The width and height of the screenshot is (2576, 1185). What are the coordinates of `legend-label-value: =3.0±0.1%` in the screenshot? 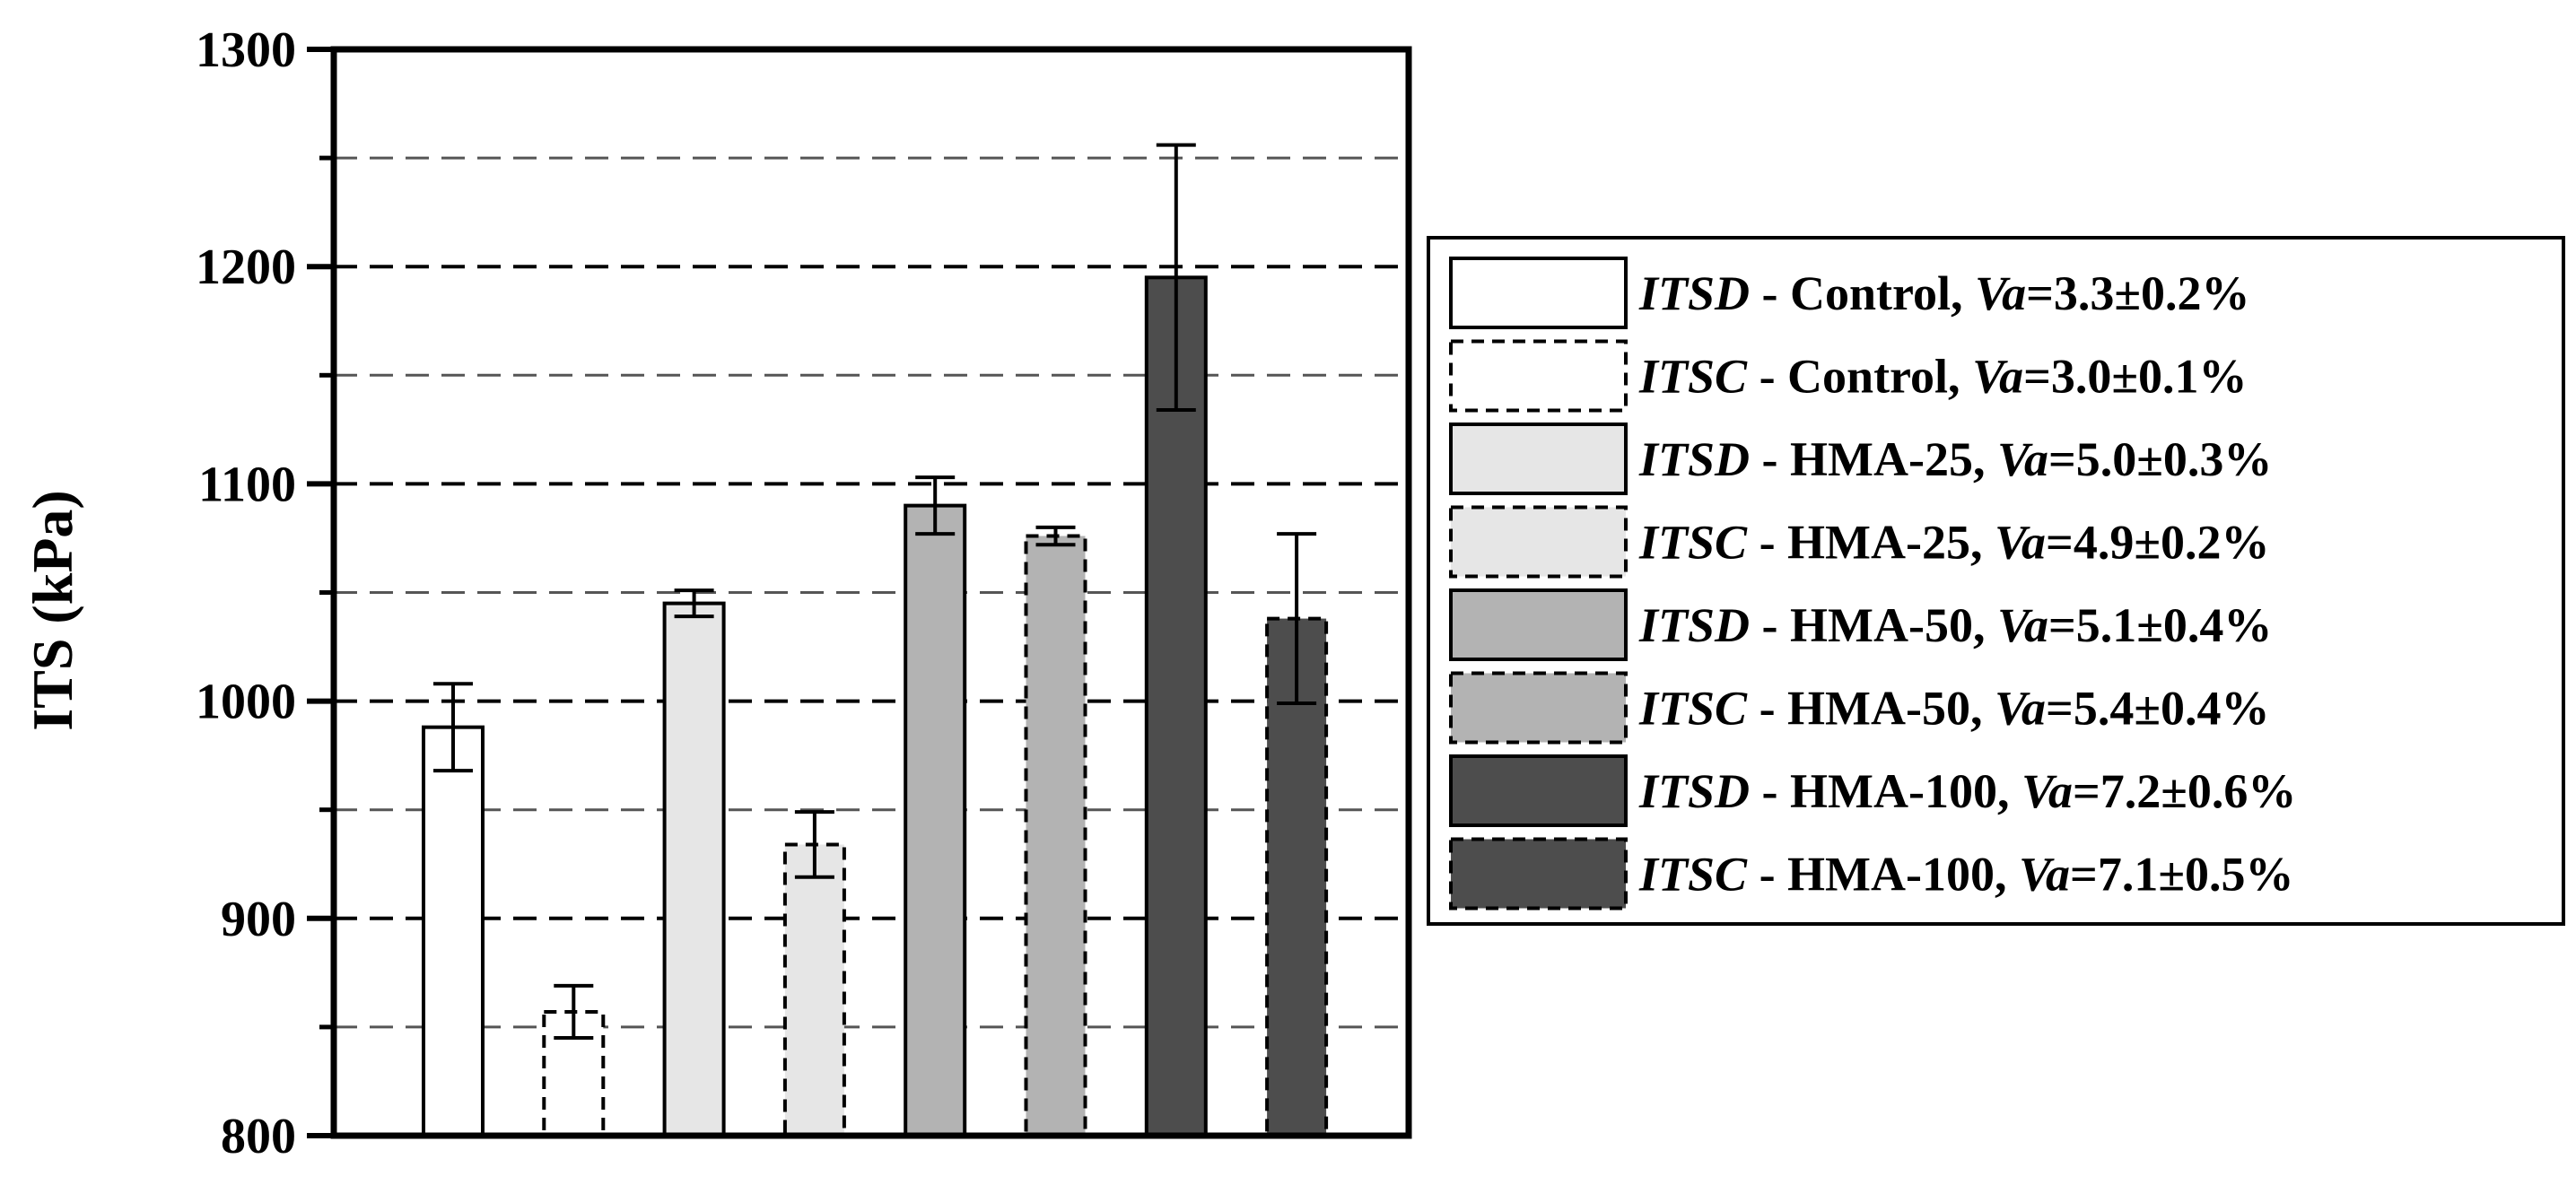 It's located at (2135, 377).